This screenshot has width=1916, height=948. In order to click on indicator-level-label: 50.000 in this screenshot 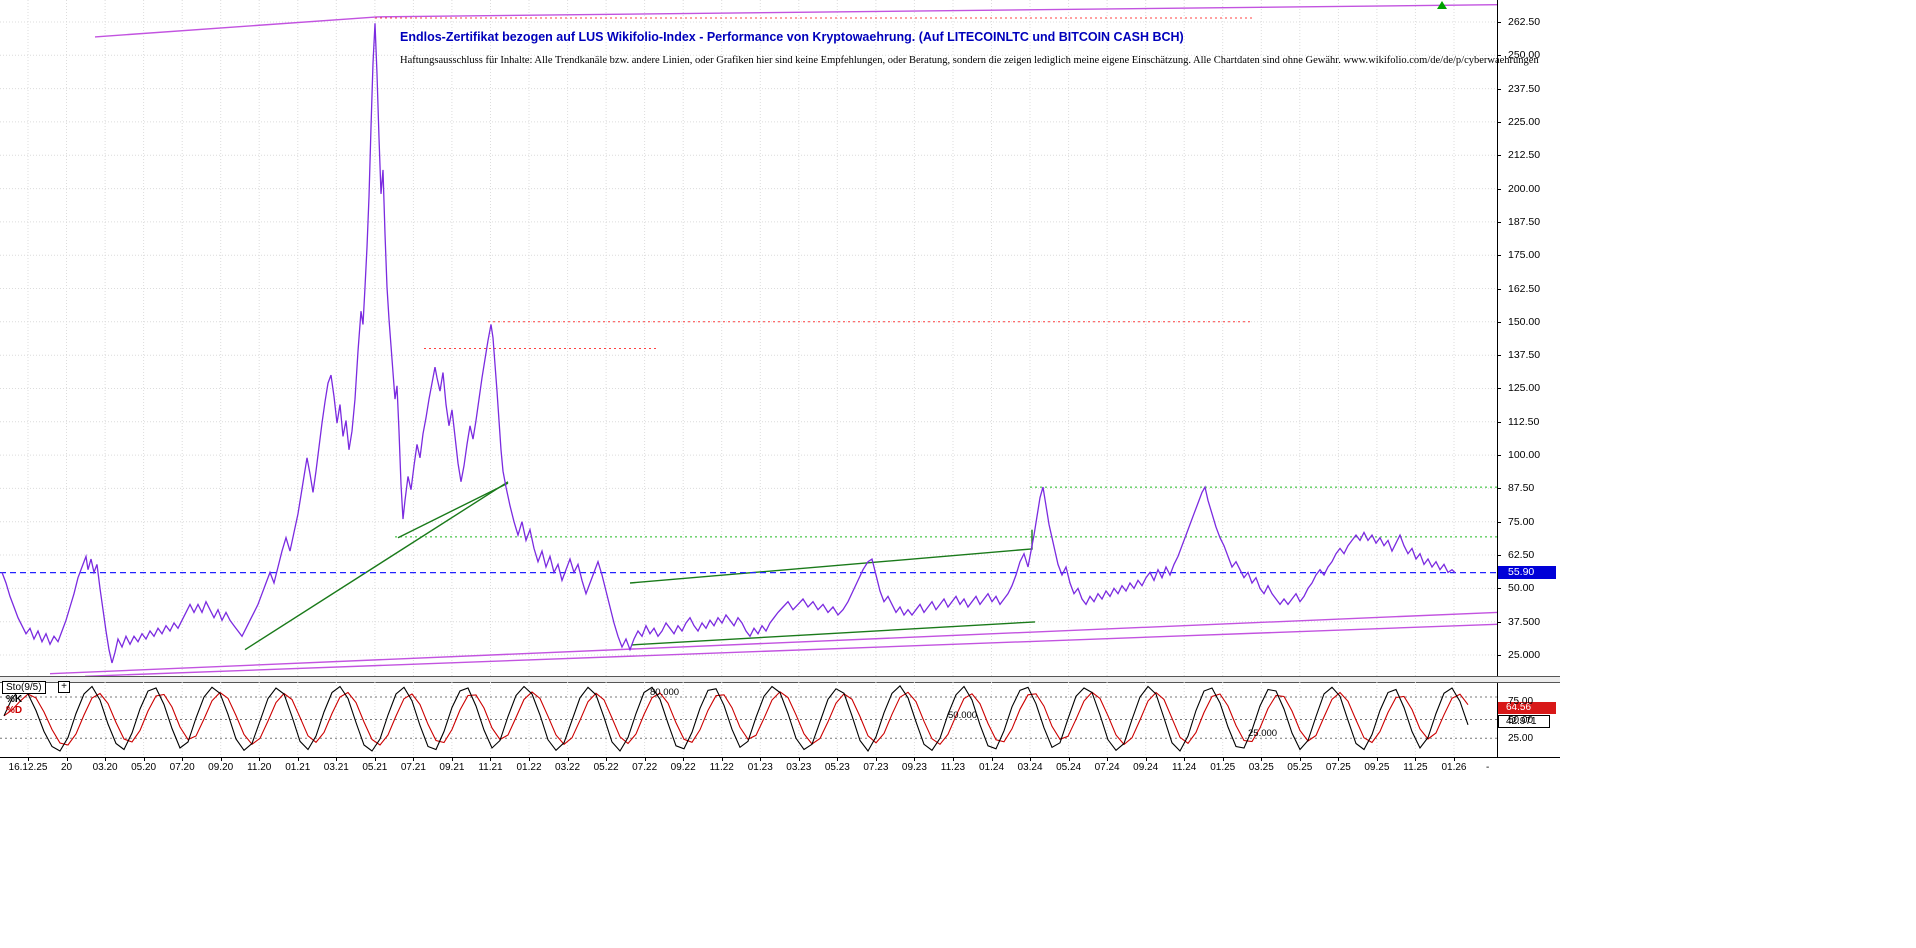, I will do `click(963, 715)`.